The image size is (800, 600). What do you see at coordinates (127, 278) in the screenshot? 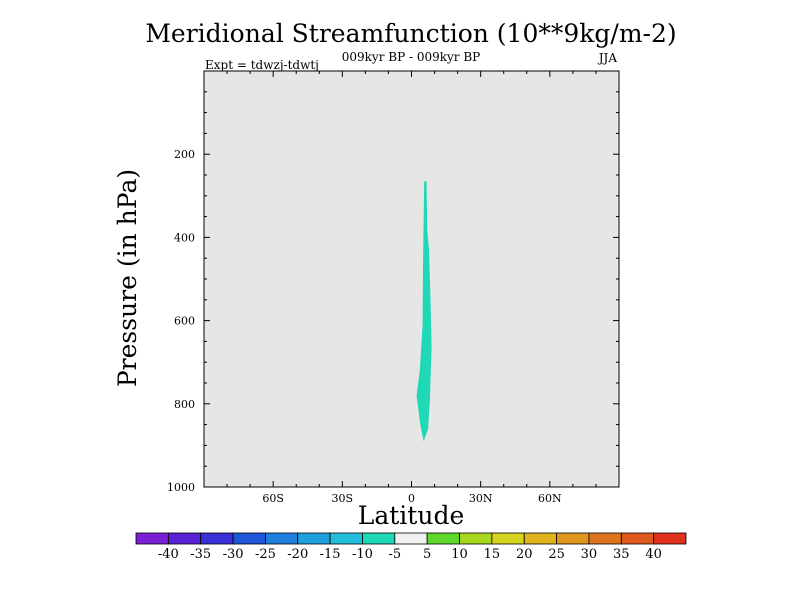
I see `y-axis-label: Pressure (in hPa)` at bounding box center [127, 278].